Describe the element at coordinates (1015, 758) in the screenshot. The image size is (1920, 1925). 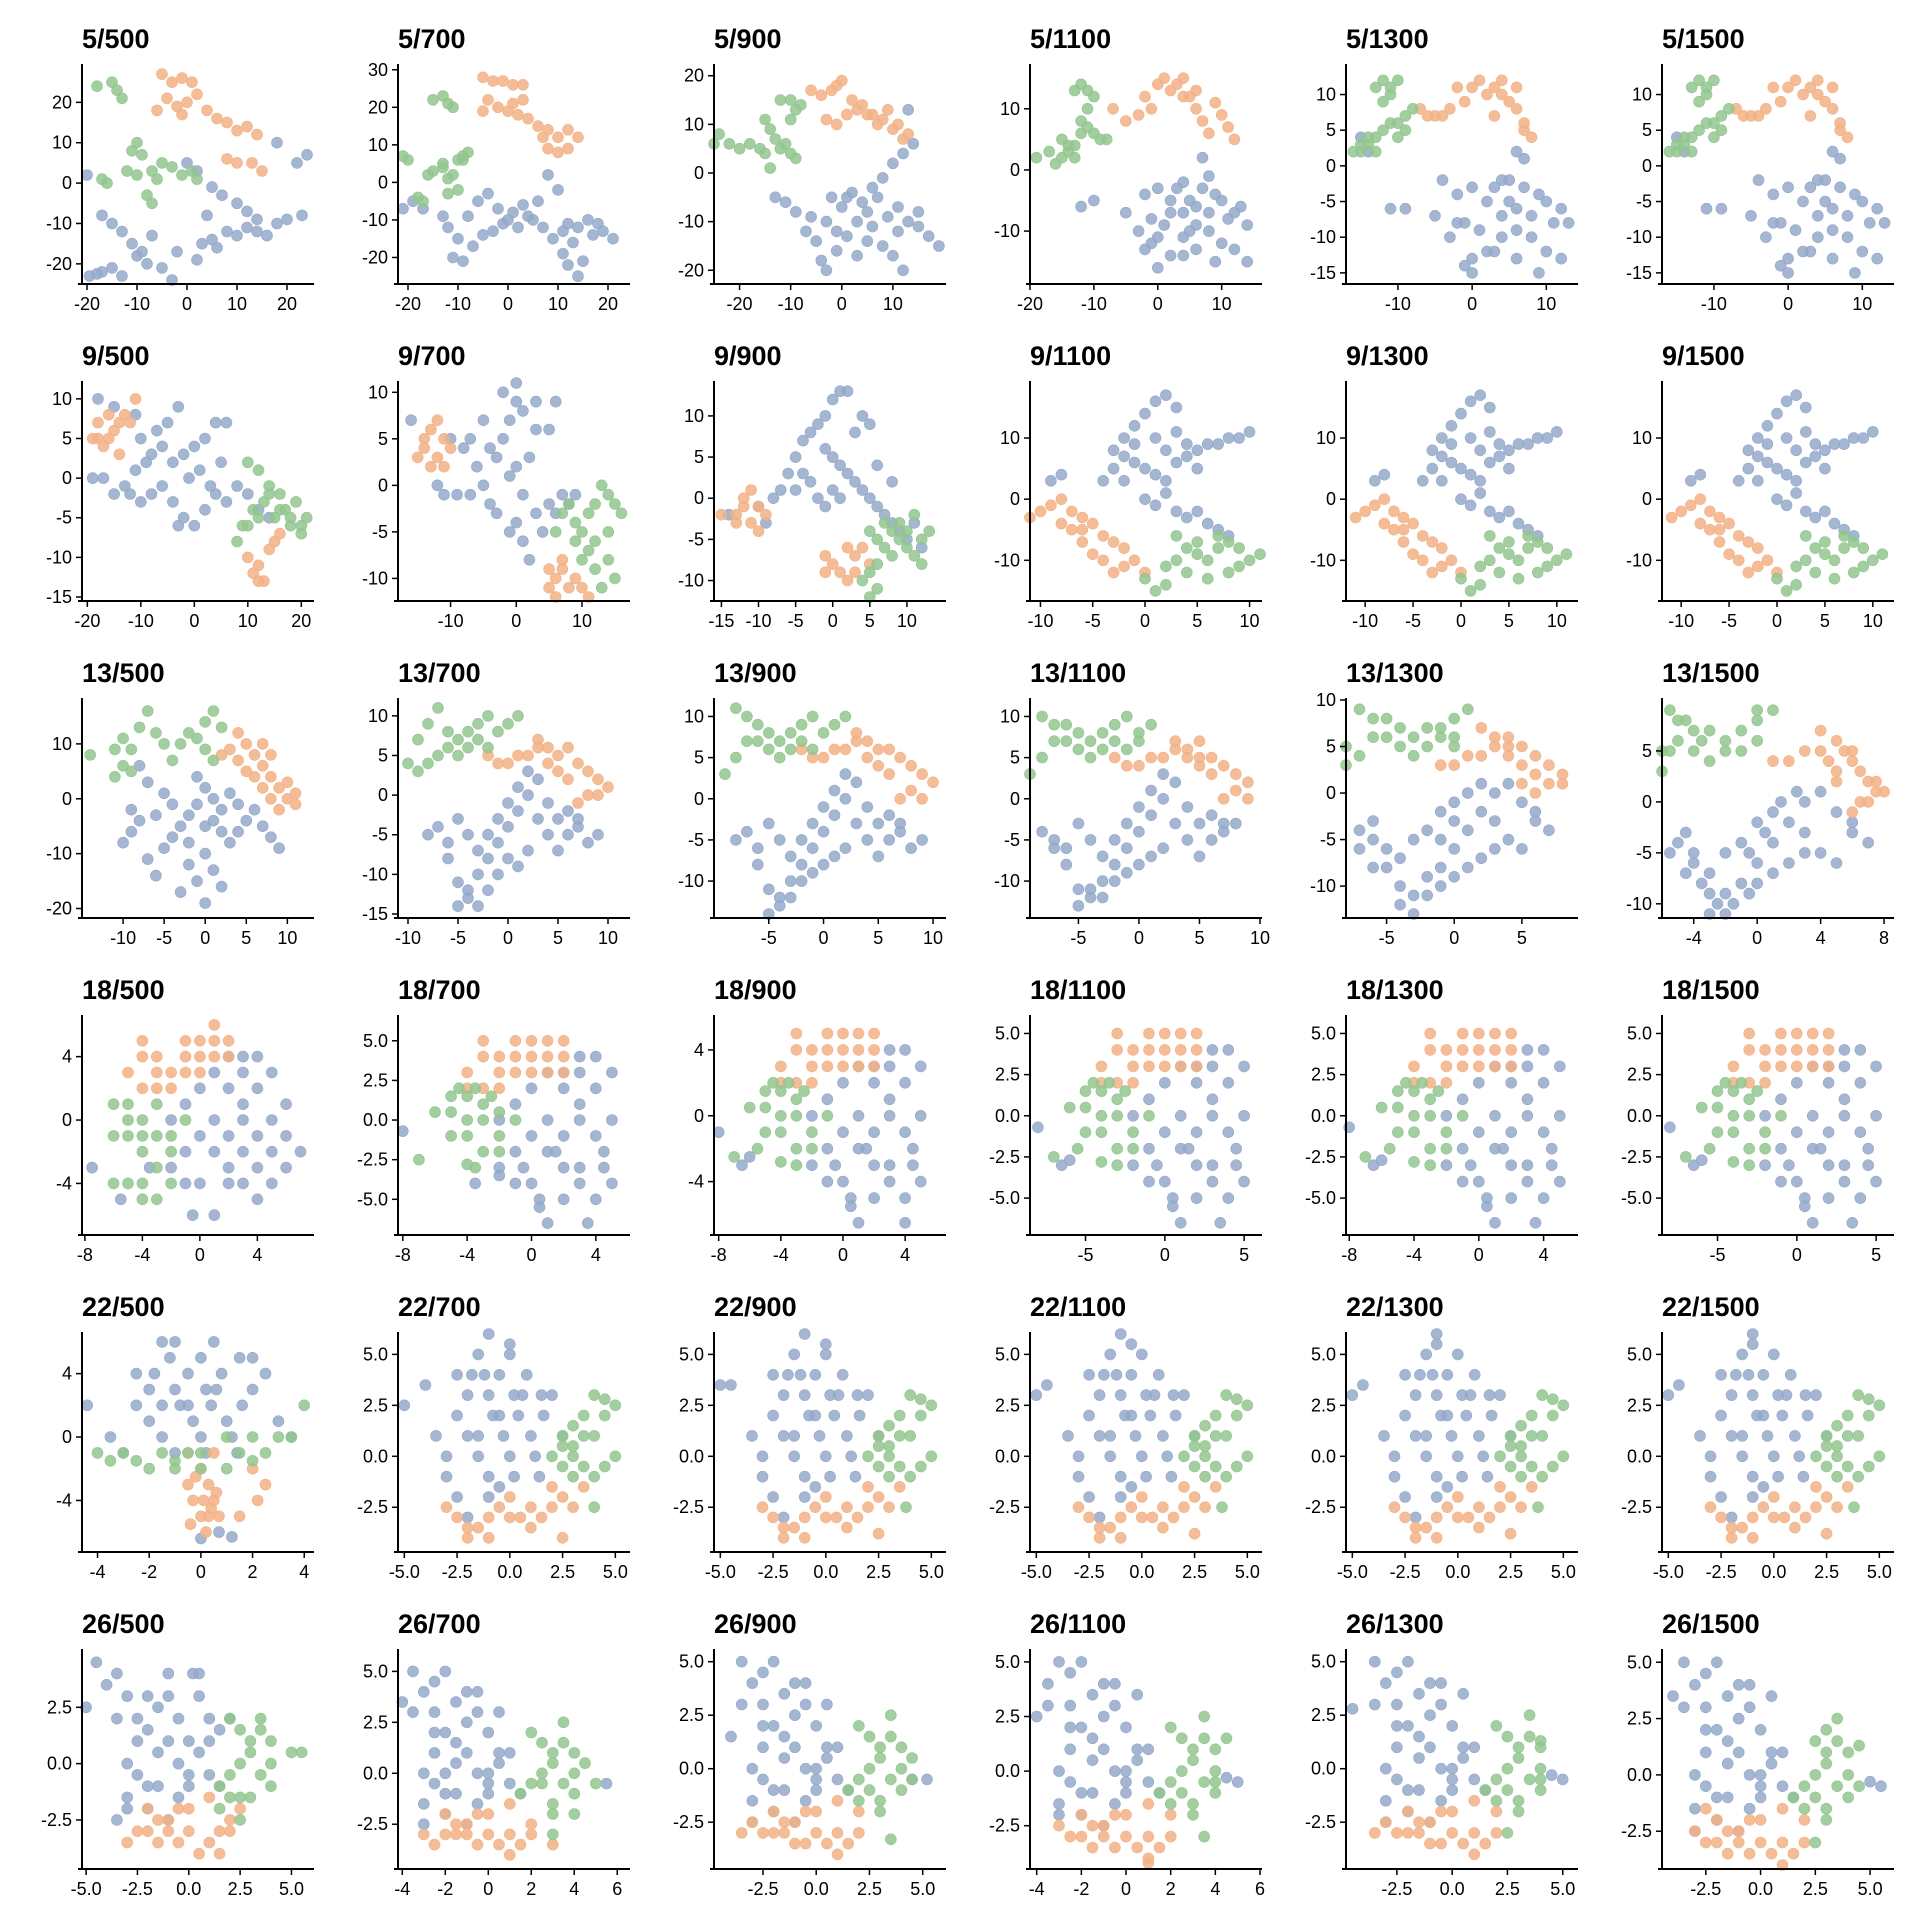
I see `y-tick-label: 5` at that location.